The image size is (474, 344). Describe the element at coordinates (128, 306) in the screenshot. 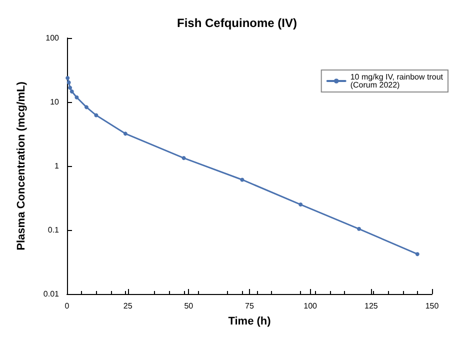

I see `x-tick-label: 25` at that location.